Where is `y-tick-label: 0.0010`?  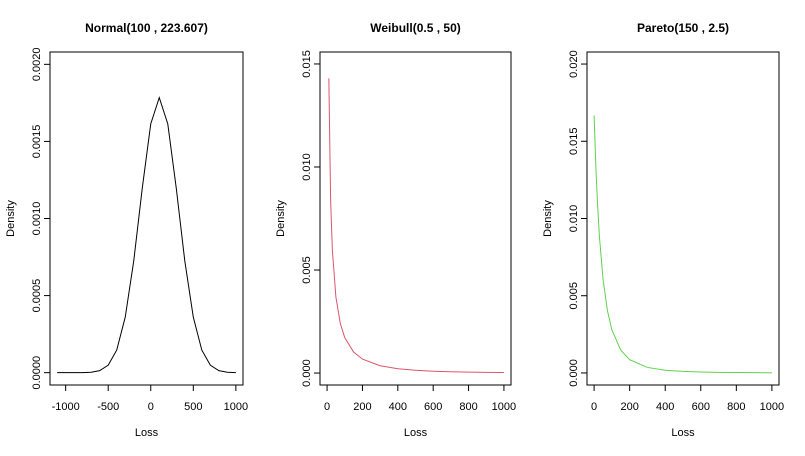 y-tick-label: 0.0010 is located at coordinates (37, 219).